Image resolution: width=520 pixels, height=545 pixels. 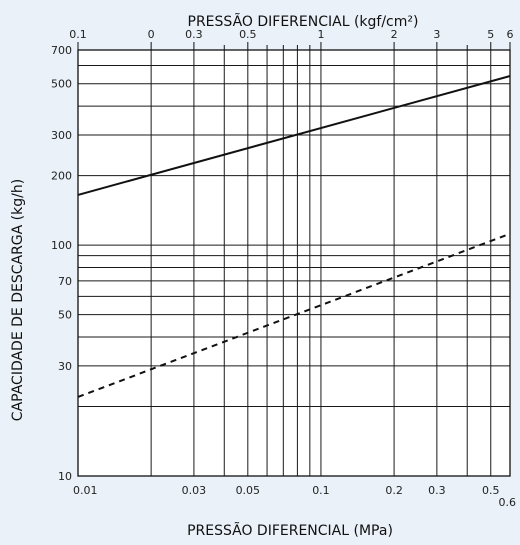 What do you see at coordinates (18, 300) in the screenshot?
I see `y-axis-title: CAPACIDADE DE DESCARGA (kg/h)` at bounding box center [18, 300].